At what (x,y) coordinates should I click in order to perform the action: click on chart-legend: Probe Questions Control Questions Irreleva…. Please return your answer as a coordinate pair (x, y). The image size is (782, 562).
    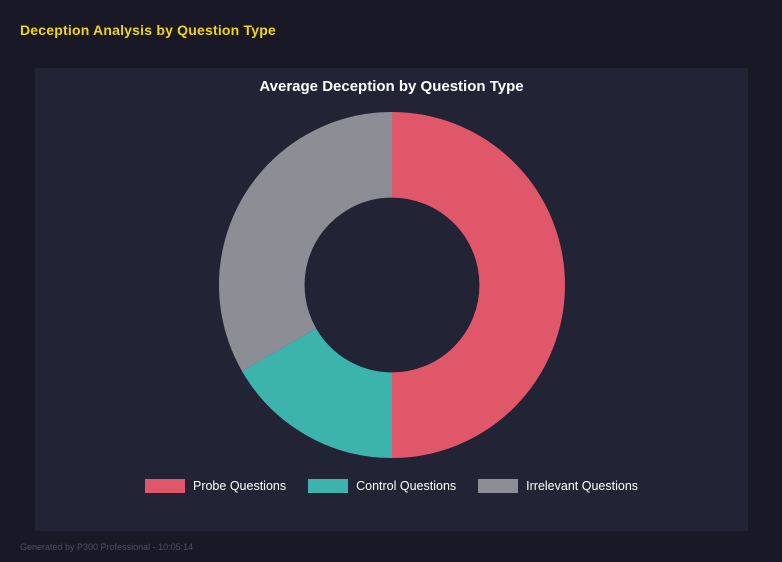
    Looking at the image, I should click on (391, 486).